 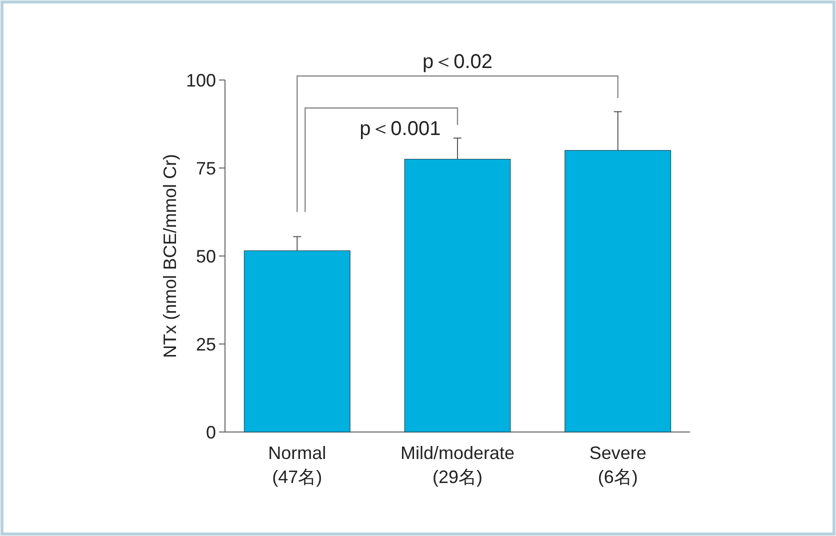 What do you see at coordinates (400, 129) in the screenshot?
I see `annotation: p＜0.001` at bounding box center [400, 129].